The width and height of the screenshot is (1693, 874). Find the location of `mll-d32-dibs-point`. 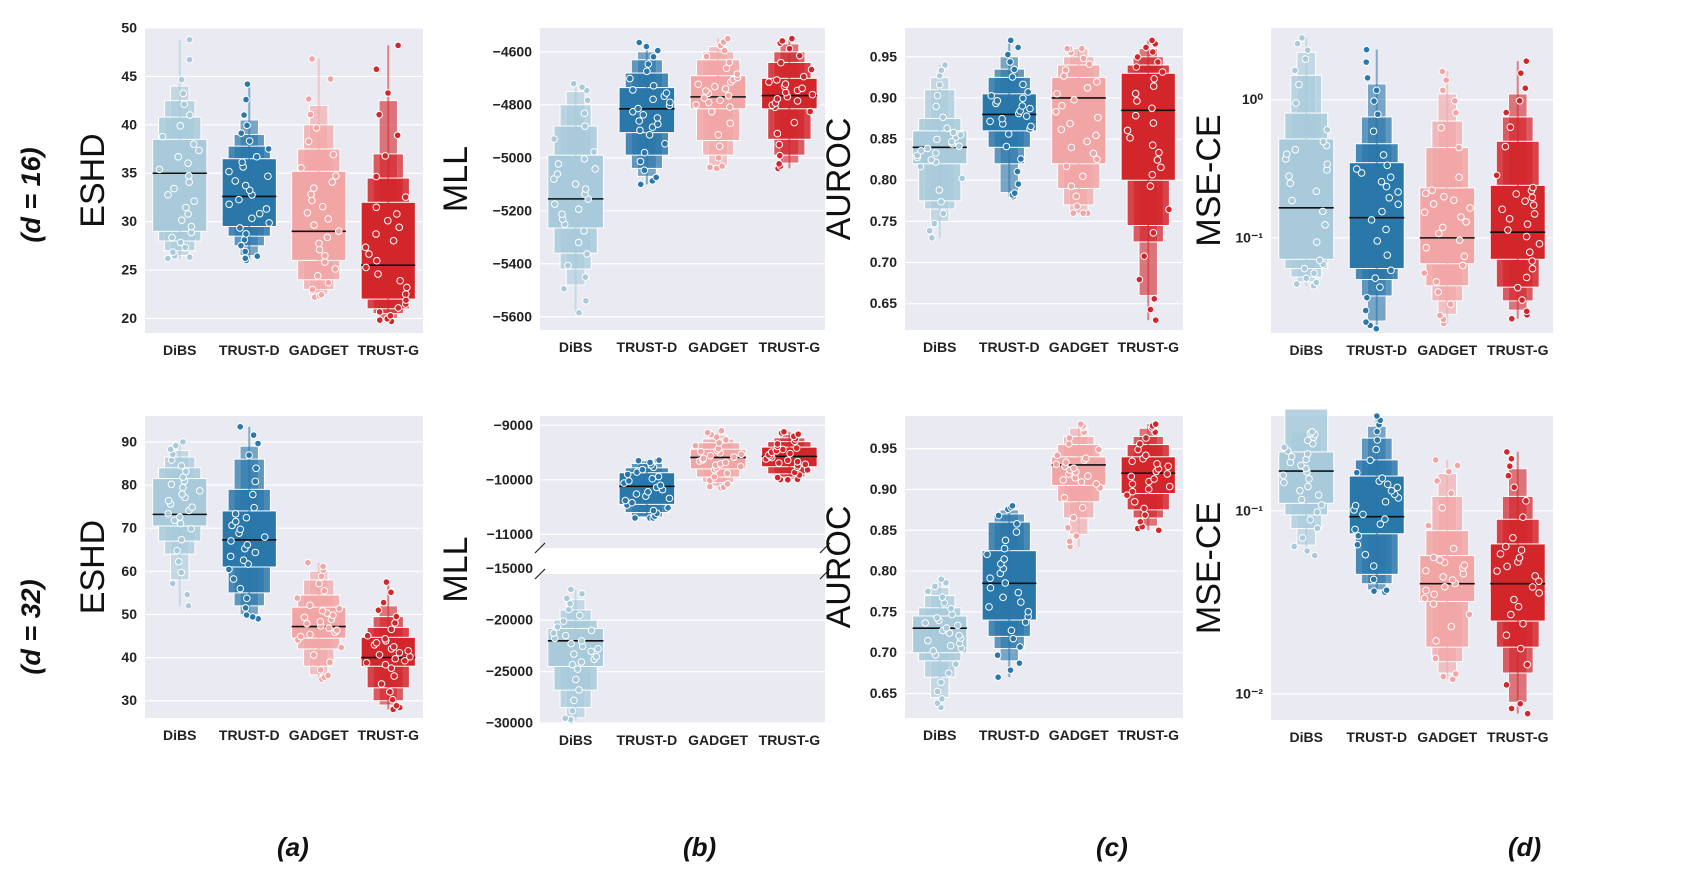

mll-d32-dibs-point is located at coordinates (570, 603).